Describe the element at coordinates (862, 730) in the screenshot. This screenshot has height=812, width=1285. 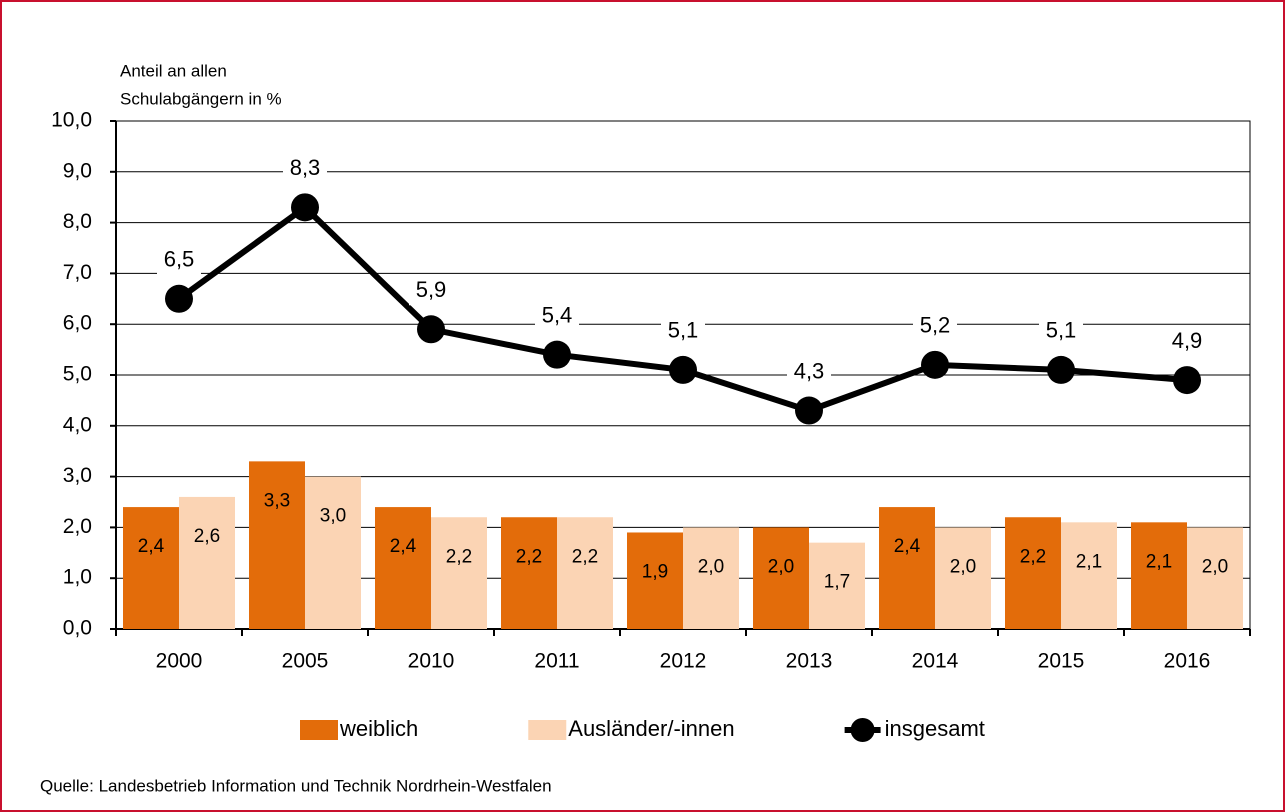
I see `legend-marker` at that location.